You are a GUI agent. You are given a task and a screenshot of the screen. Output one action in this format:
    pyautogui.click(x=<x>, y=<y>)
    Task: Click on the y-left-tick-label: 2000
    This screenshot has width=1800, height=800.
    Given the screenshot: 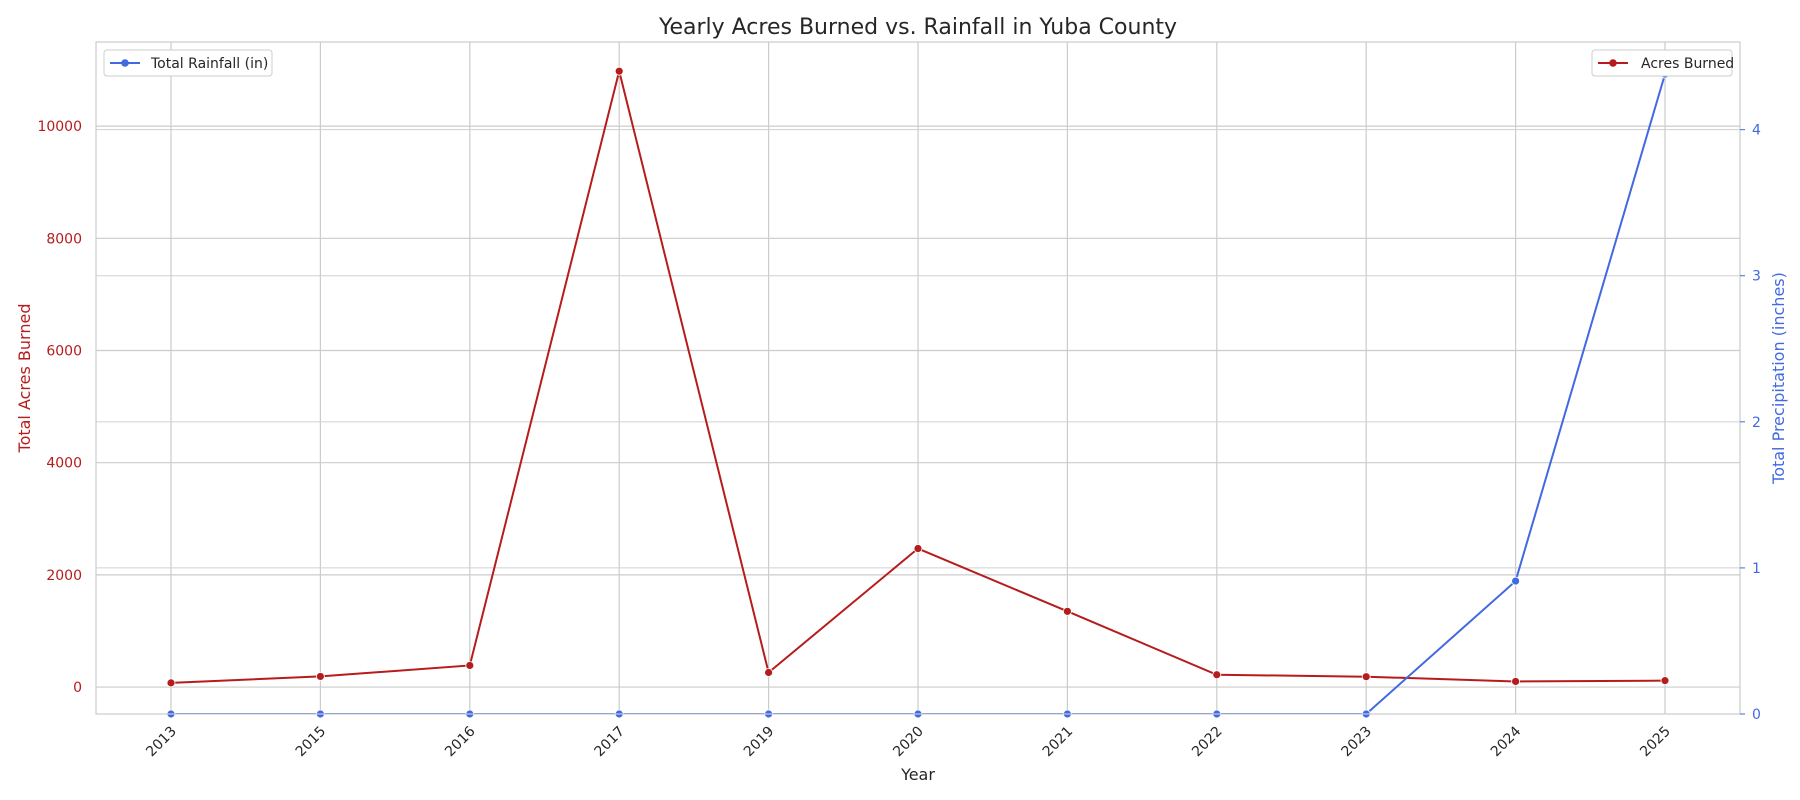 What is the action you would take?
    pyautogui.click(x=64, y=576)
    